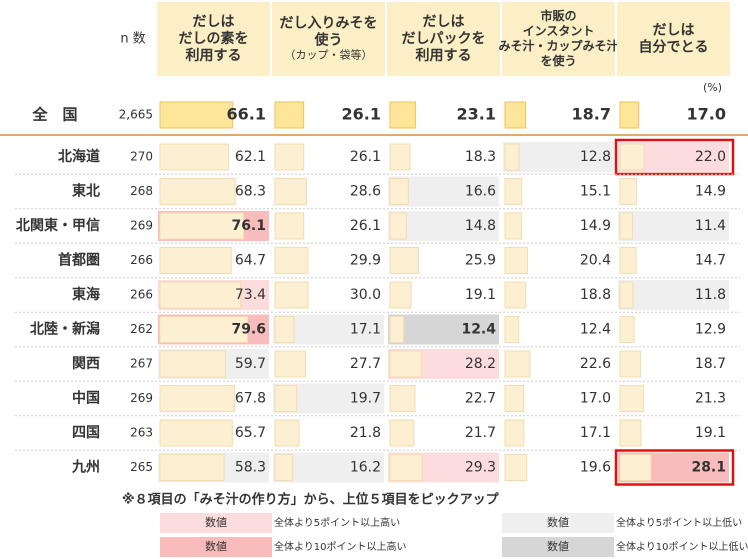 The height and width of the screenshot is (559, 748). Describe the element at coordinates (480, 261) in the screenshot. I see `cell-value: 25.9` at that location.